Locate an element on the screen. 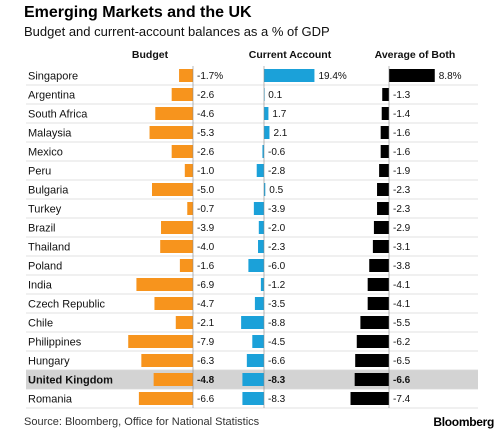 Image resolution: width=500 pixels, height=437 pixels. data-label: 19.4% is located at coordinates (332, 76).